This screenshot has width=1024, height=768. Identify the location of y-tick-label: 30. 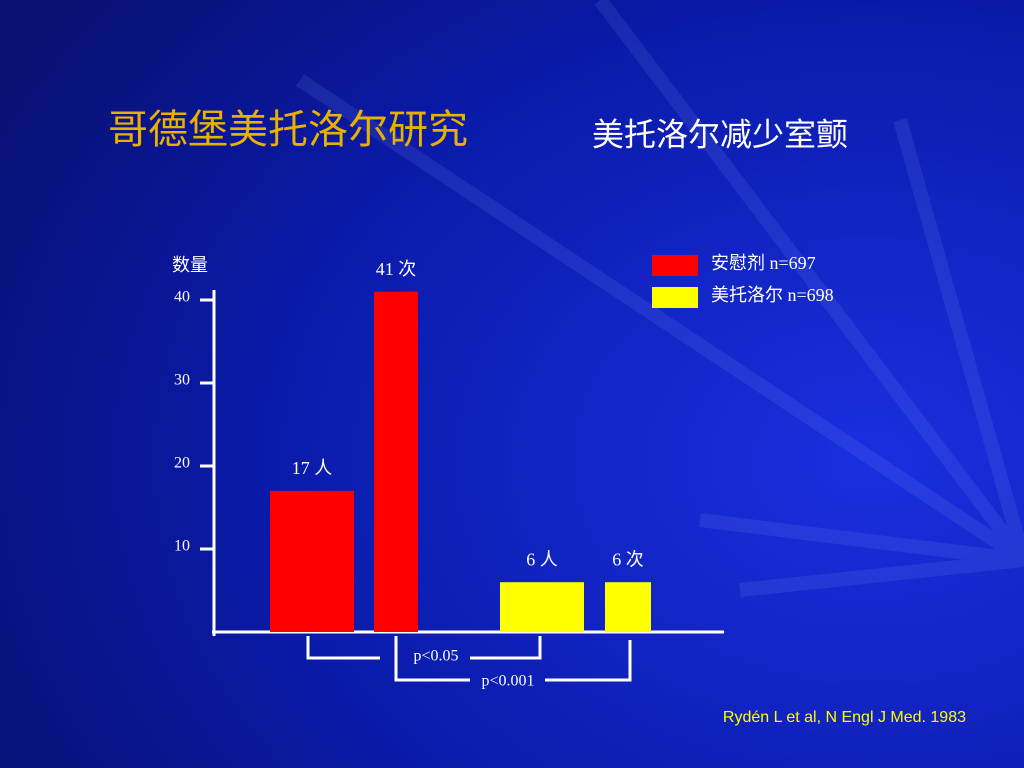
(182, 380).